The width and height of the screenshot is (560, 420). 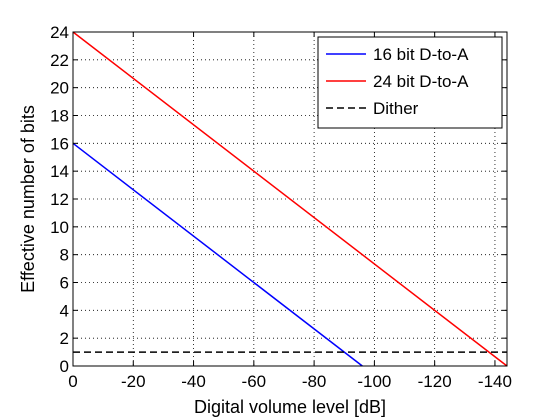 I want to click on y-tick-label: 12, so click(x=59, y=199).